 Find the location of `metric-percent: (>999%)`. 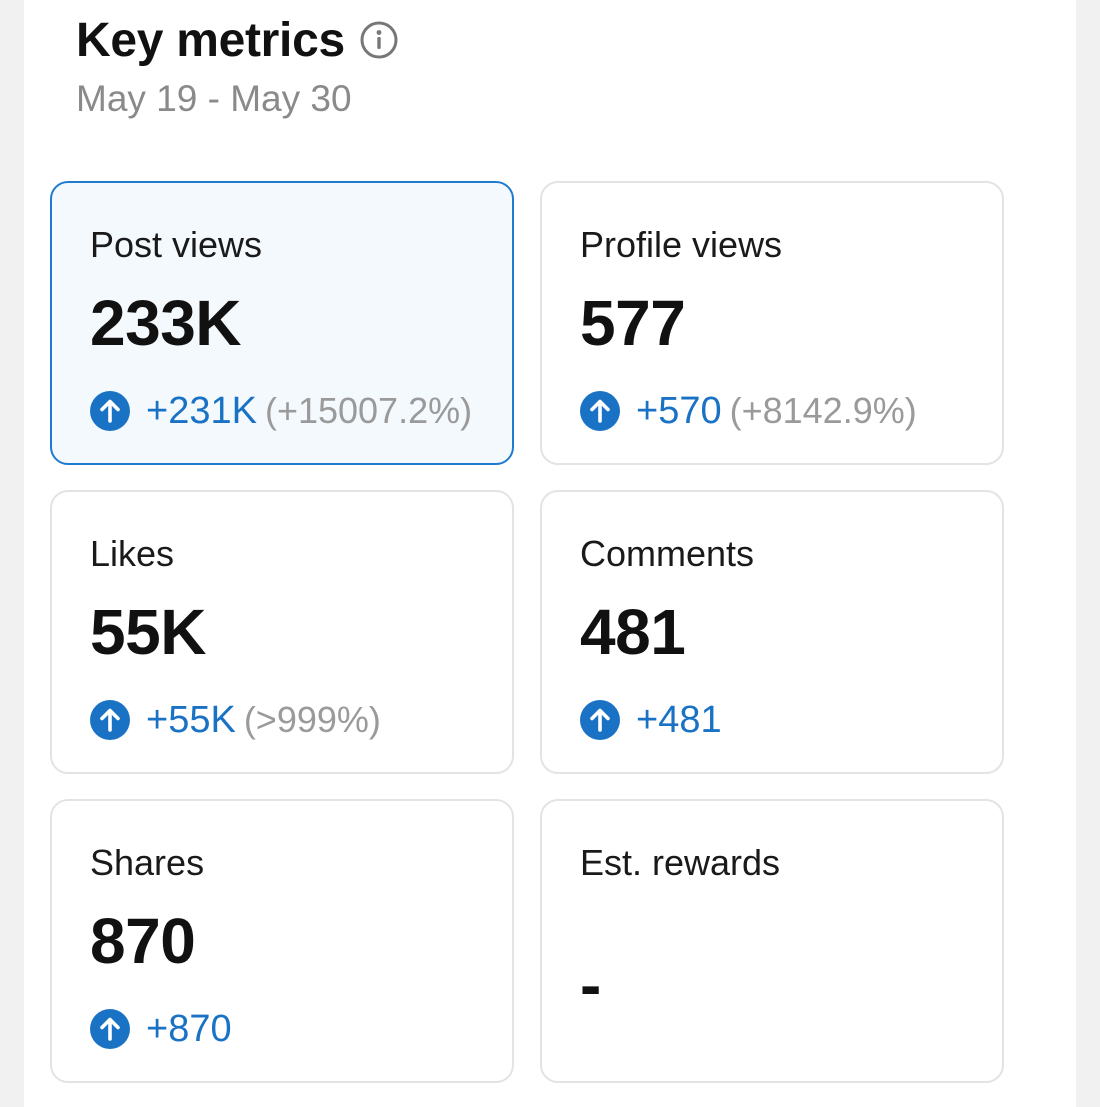

metric-percent: (>999%) is located at coordinates (312, 719).